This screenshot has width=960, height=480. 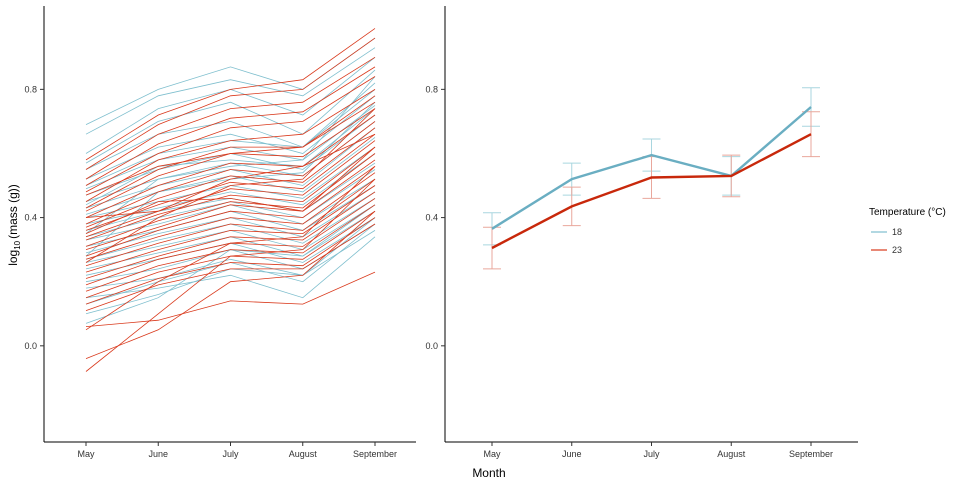 I want to click on legend-title: Temperature (°C), so click(x=907, y=212).